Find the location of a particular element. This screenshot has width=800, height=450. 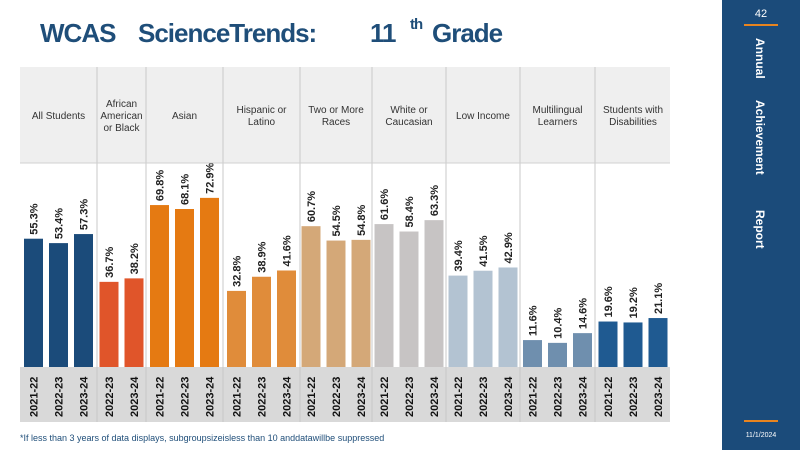

data-label: 19.2% is located at coordinates (634, 302).